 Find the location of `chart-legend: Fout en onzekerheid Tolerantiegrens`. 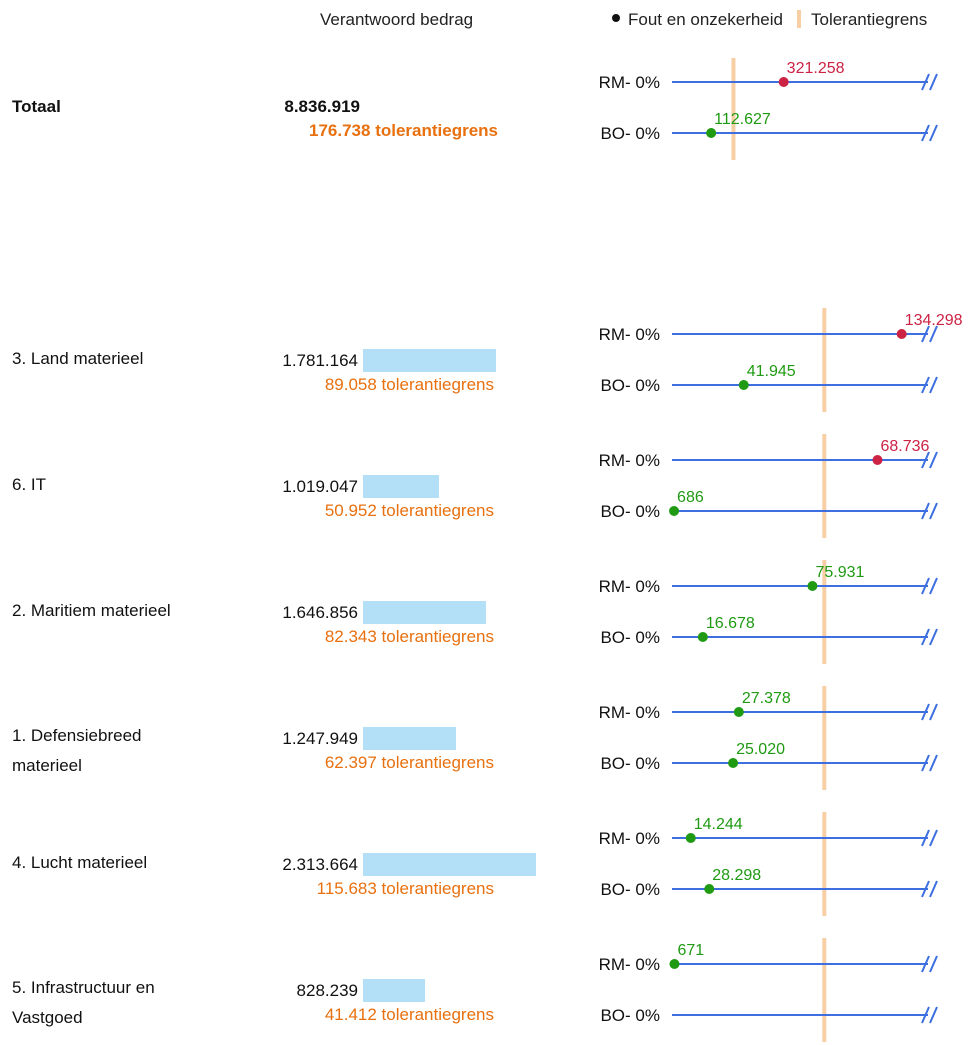

chart-legend: Fout en onzekerheid Tolerantiegrens is located at coordinates (769, 20).